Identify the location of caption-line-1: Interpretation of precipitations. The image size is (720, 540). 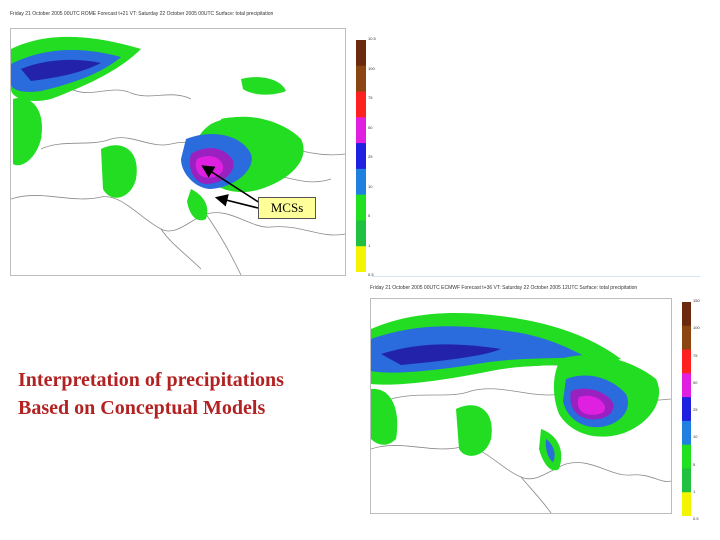
(151, 380).